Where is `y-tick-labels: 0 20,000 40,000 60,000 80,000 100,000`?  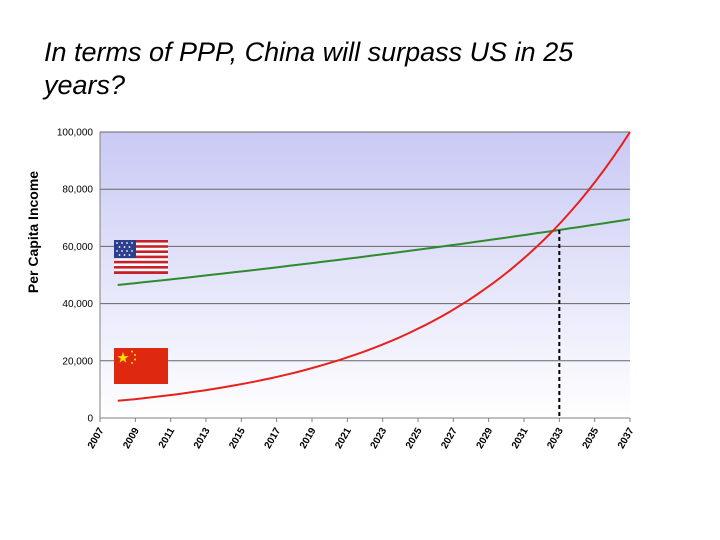
y-tick-labels: 0 20,000 40,000 60,000 80,000 100,000 is located at coordinates (75, 276).